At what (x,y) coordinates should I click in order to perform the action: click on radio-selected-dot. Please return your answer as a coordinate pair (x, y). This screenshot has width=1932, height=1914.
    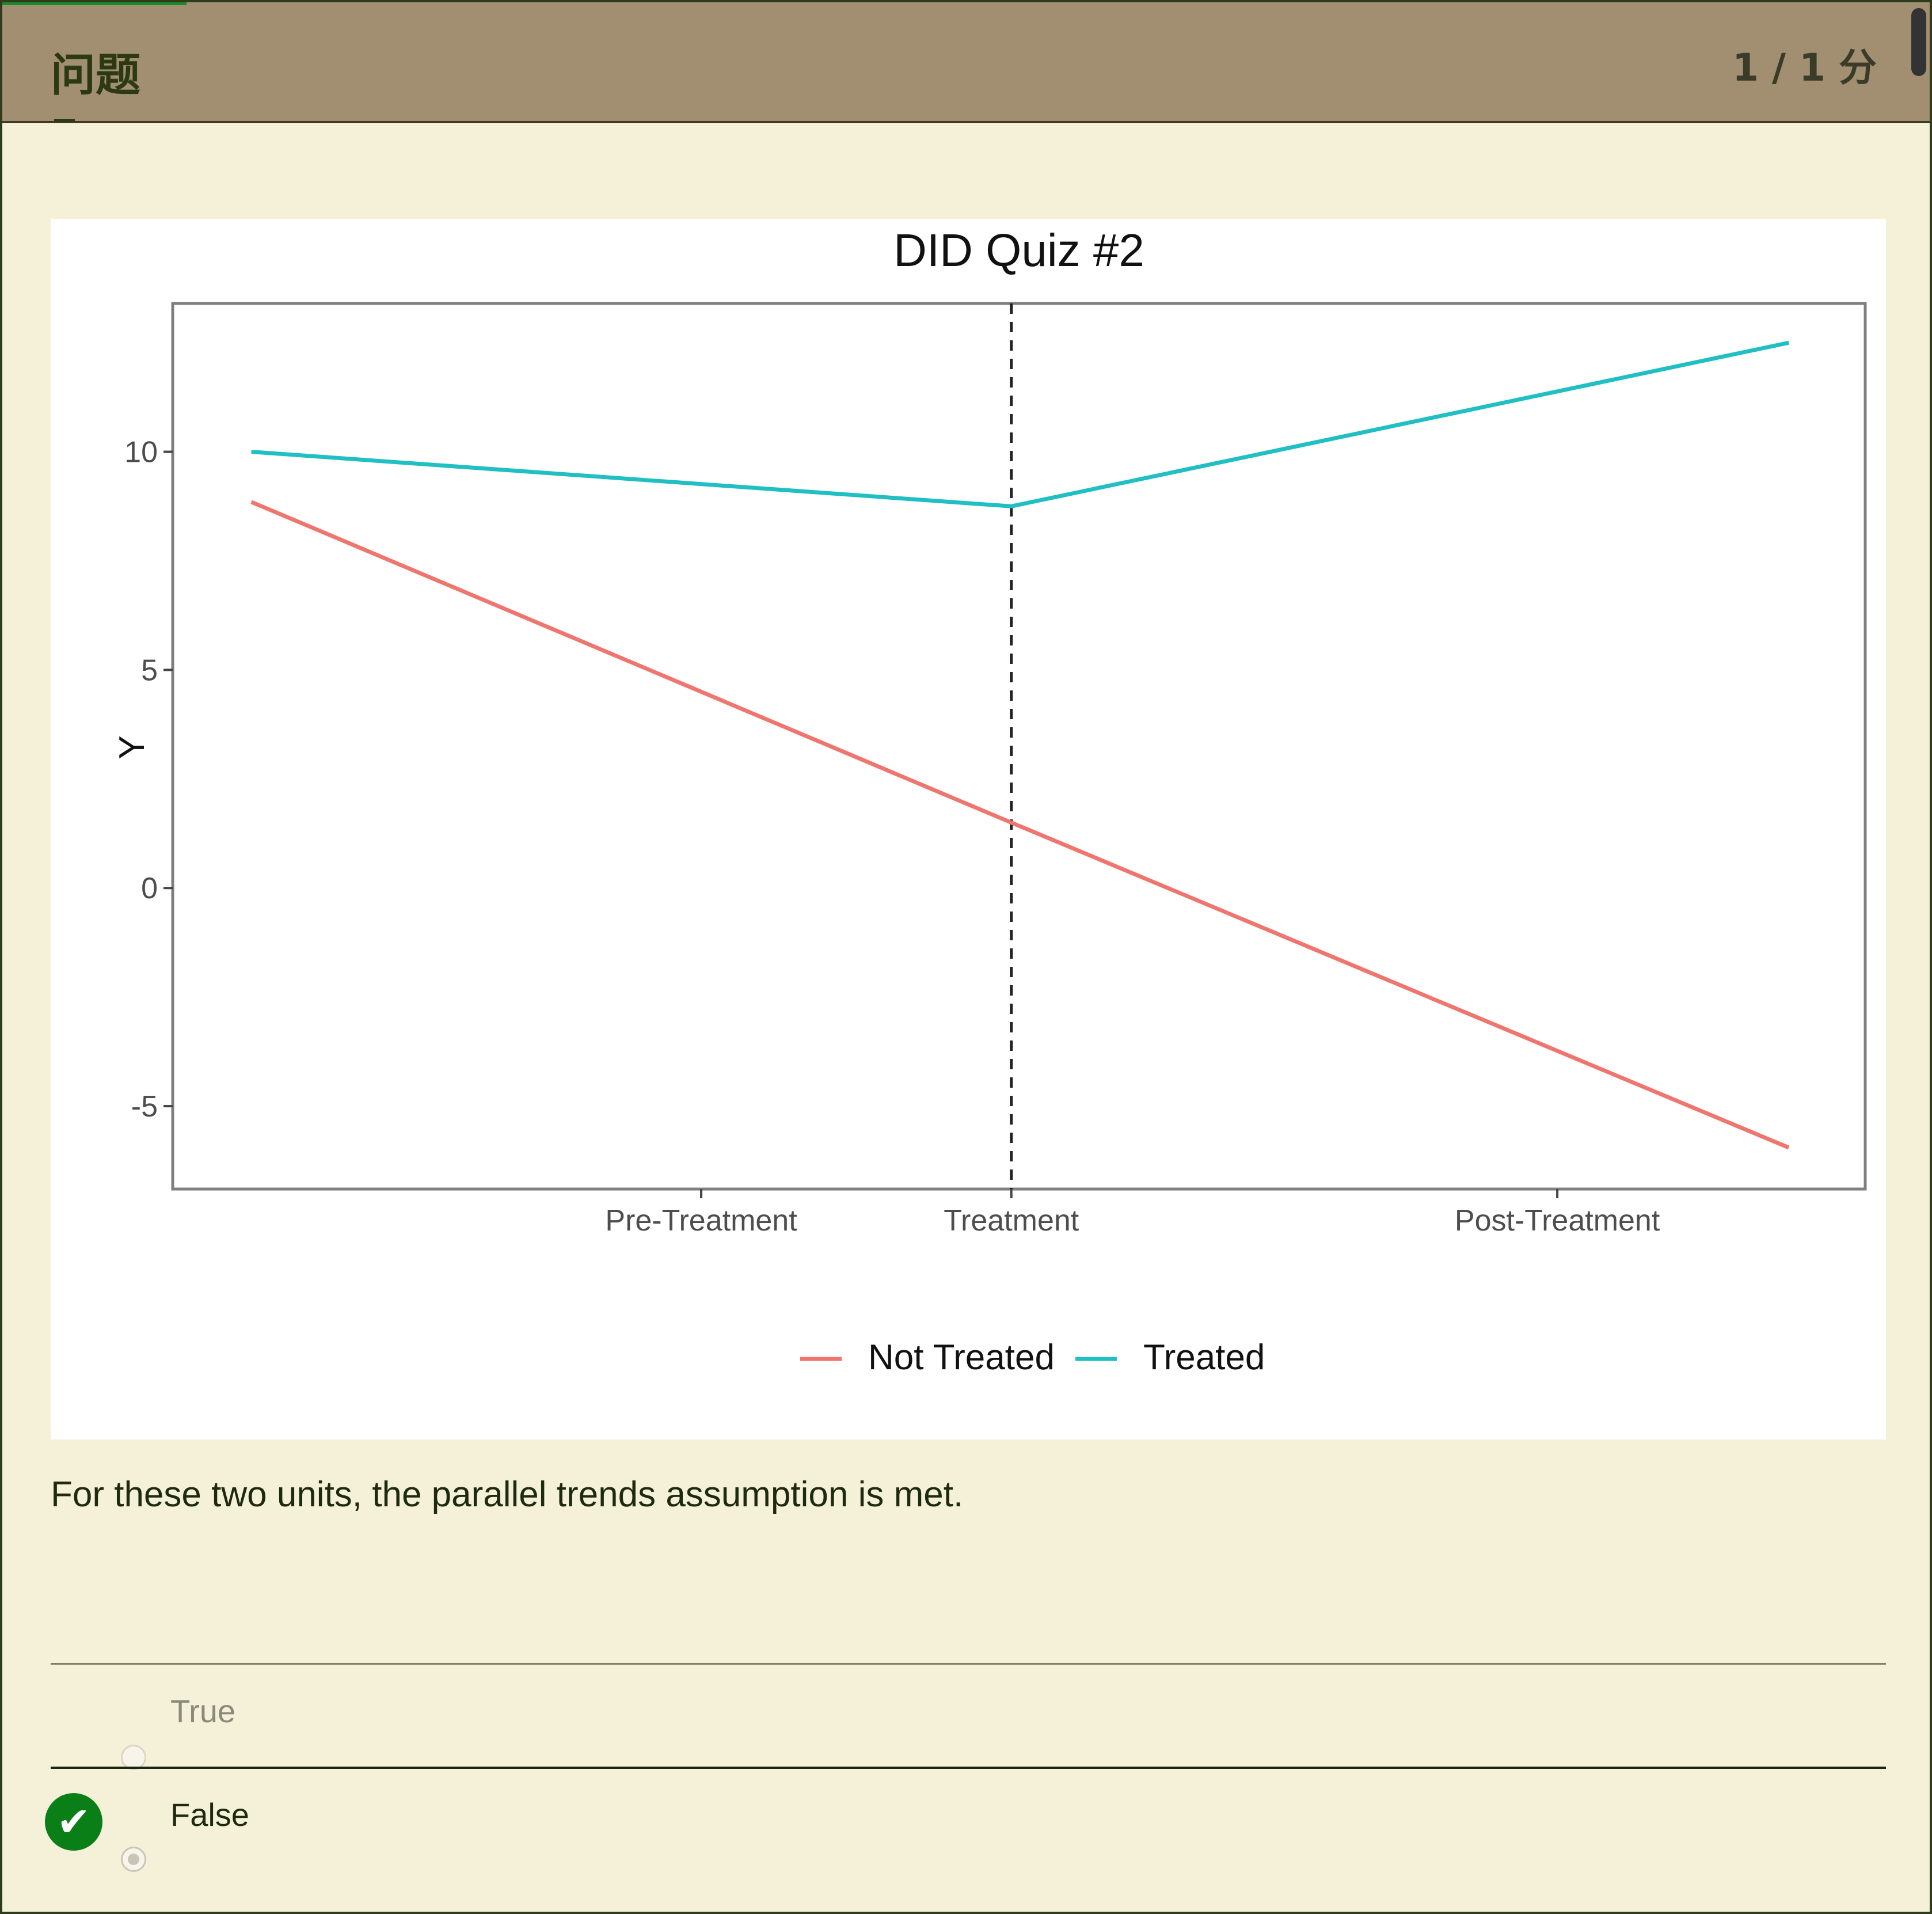
    Looking at the image, I should click on (133, 1859).